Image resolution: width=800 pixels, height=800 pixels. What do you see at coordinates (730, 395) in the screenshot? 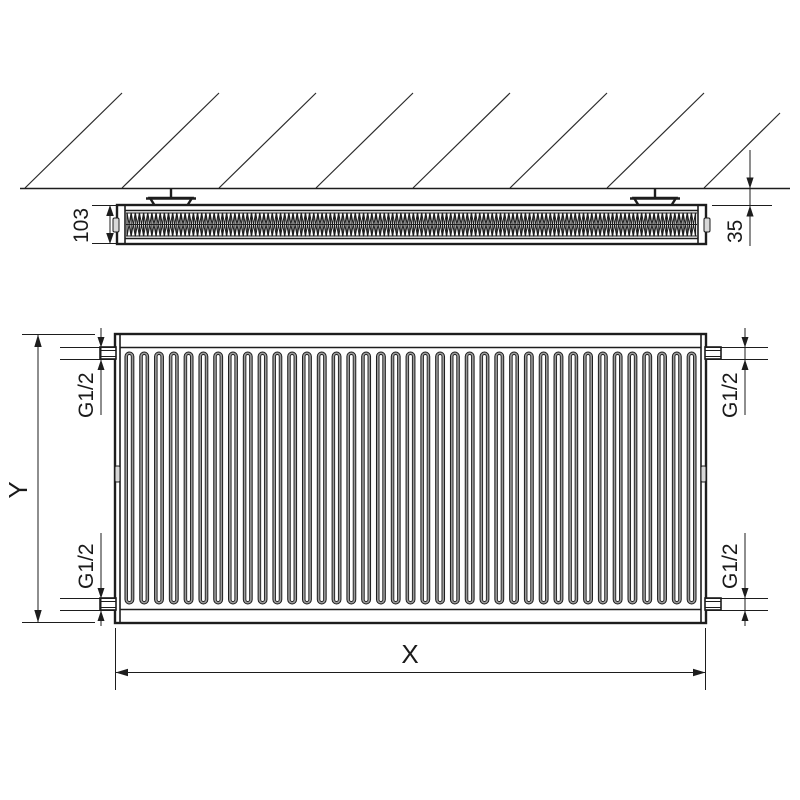
I see `dimension-g12-top-right-label: G1/2` at bounding box center [730, 395].